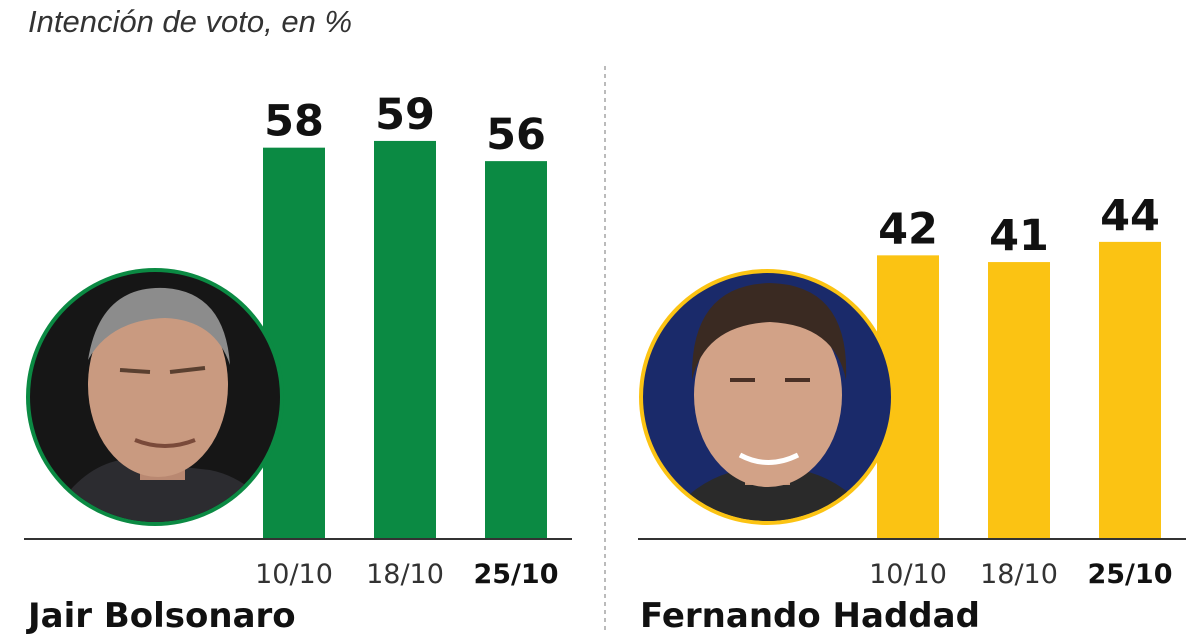  What do you see at coordinates (908, 229) in the screenshot?
I see `value-label-haddad-0: 42` at bounding box center [908, 229].